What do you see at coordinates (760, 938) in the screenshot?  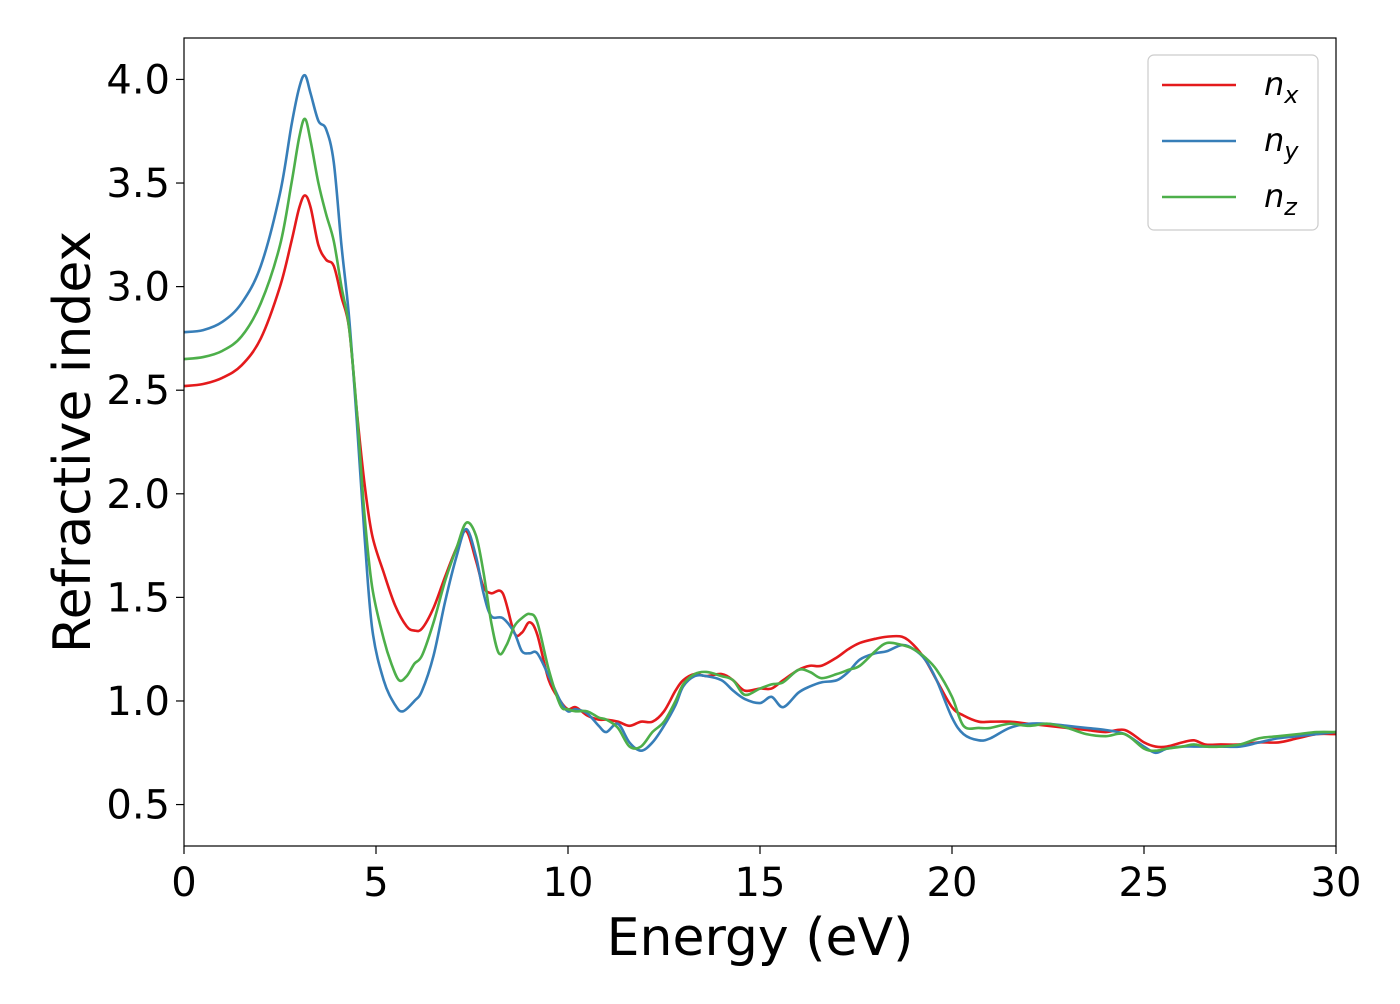 I see `x-axis-label: Energy (eV)` at bounding box center [760, 938].